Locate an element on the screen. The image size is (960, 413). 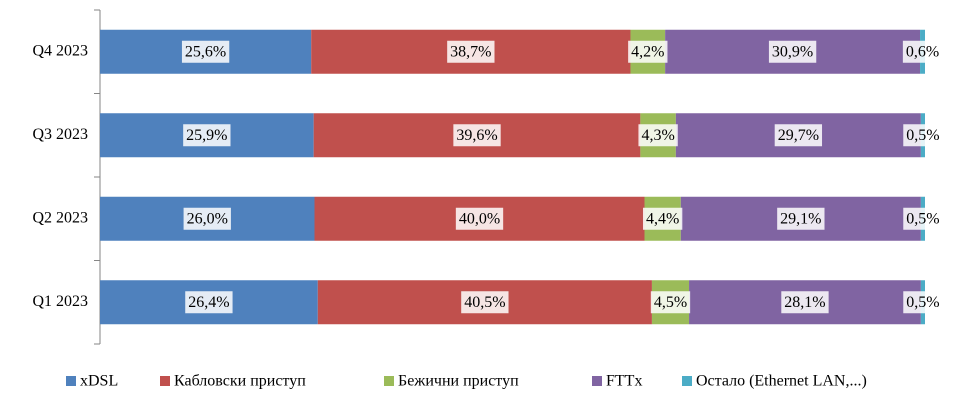
data-label: 25,9% is located at coordinates (206, 135).